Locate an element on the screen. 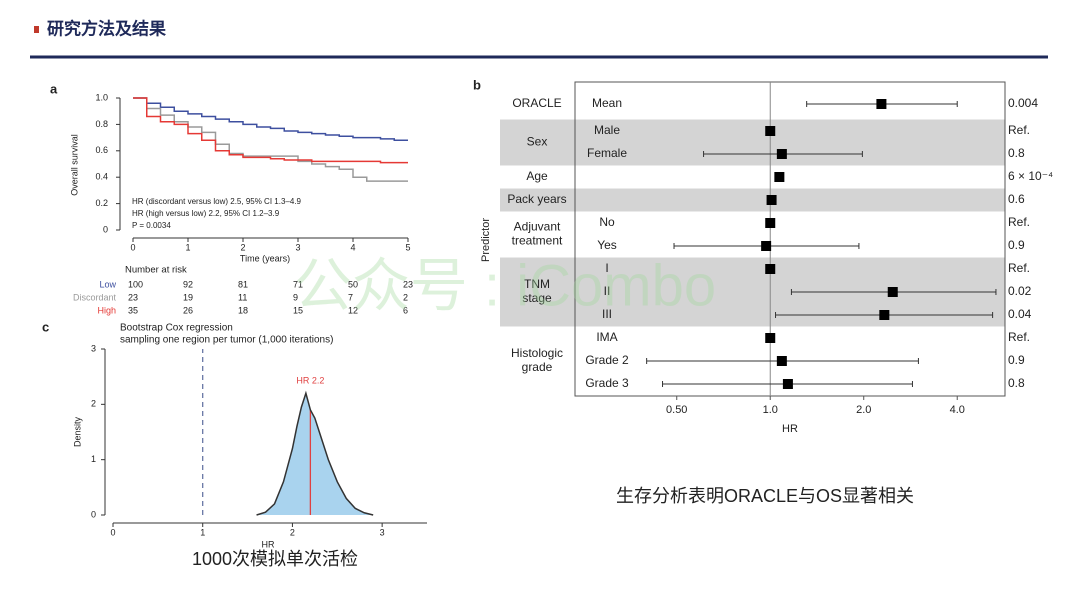 The width and height of the screenshot is (1080, 608). risk-table-title: Number at risk is located at coordinates (156, 270).